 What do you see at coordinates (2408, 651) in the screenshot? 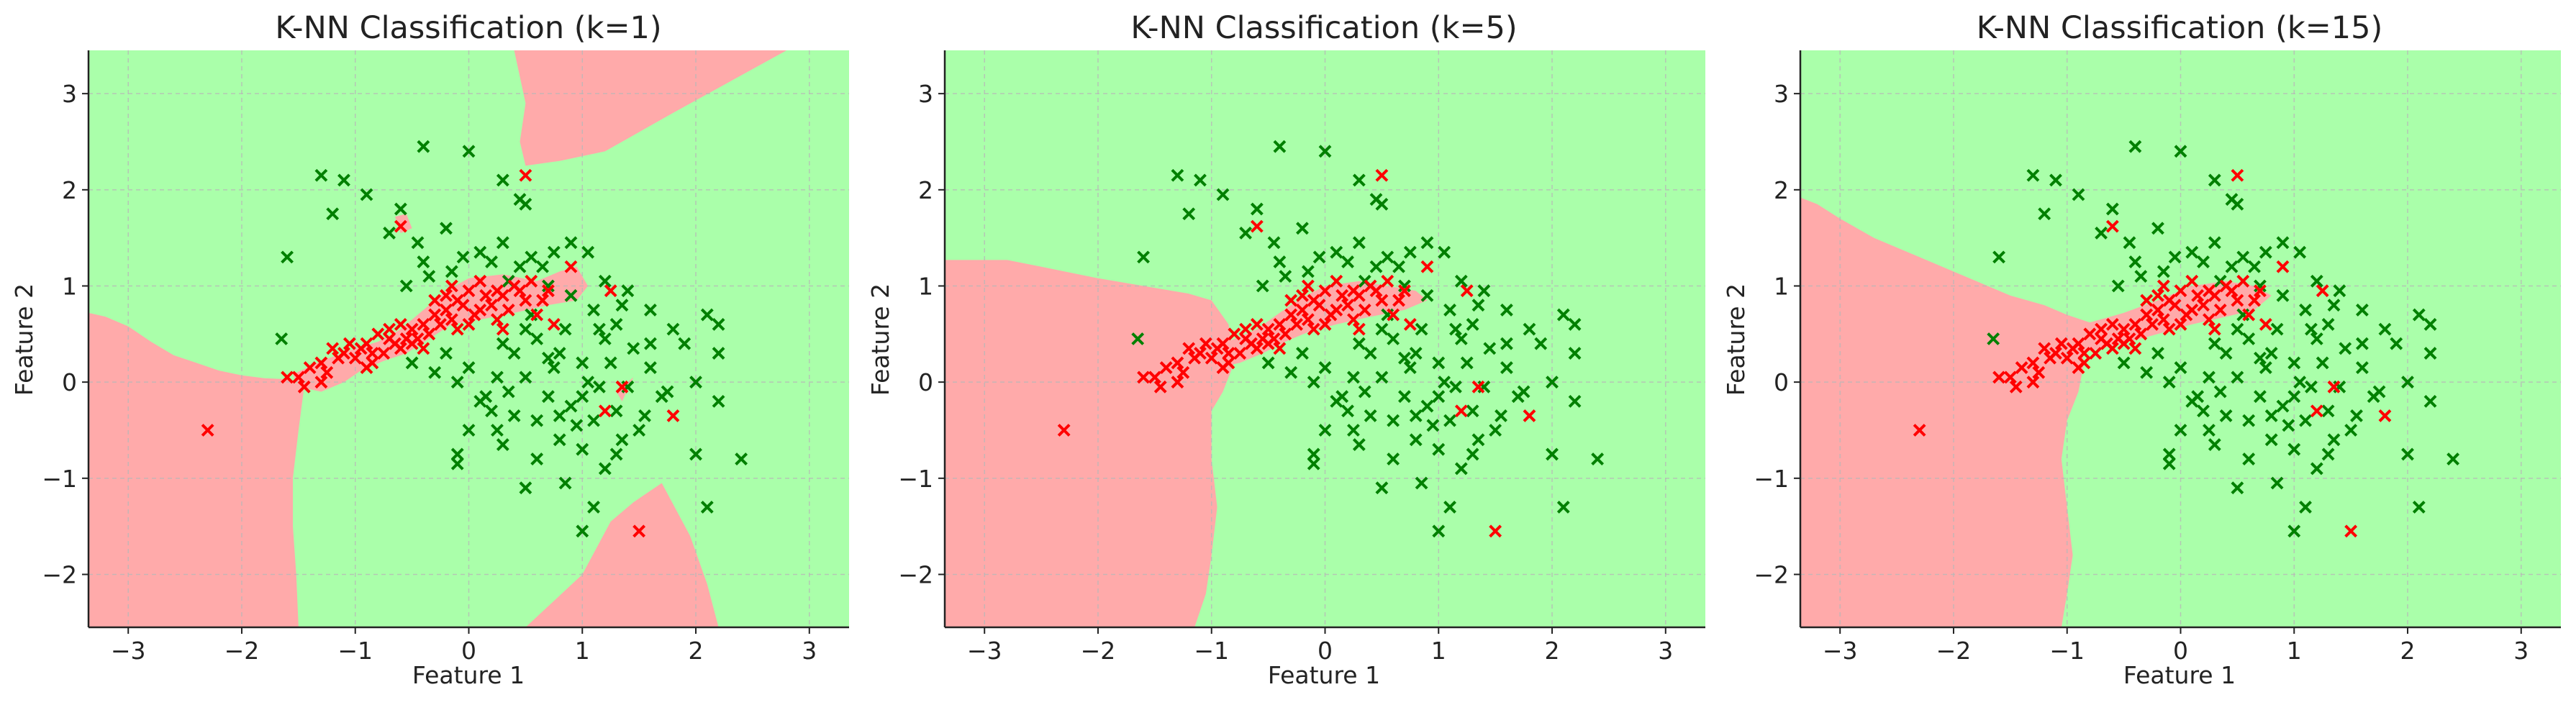
I see `x-tick-label: 2` at bounding box center [2408, 651].